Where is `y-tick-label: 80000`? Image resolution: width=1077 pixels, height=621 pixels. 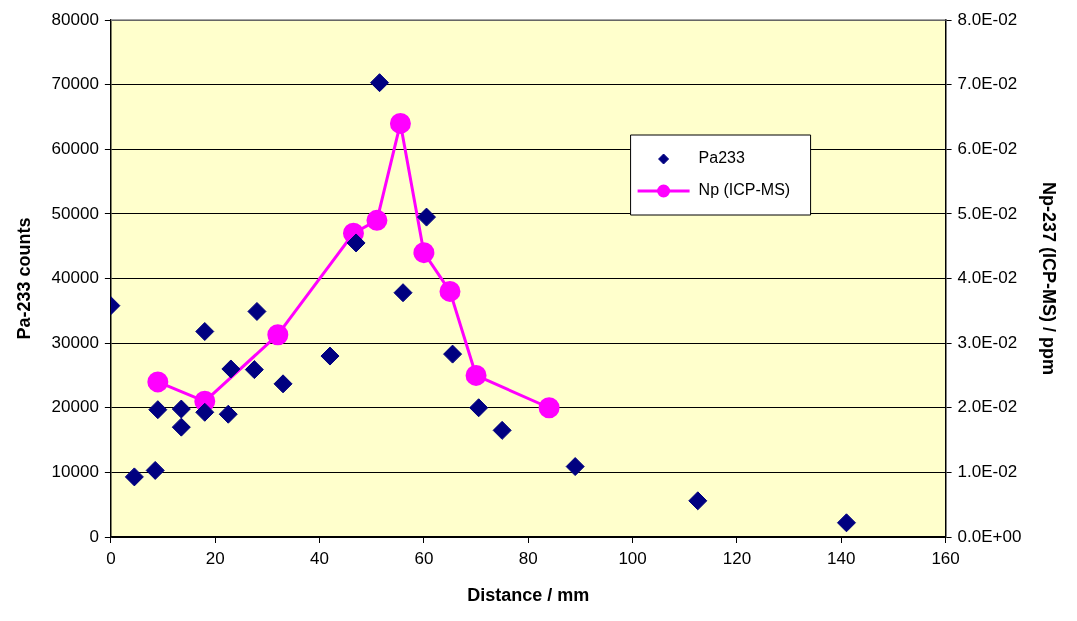
y-tick-label: 80000 is located at coordinates (75, 19).